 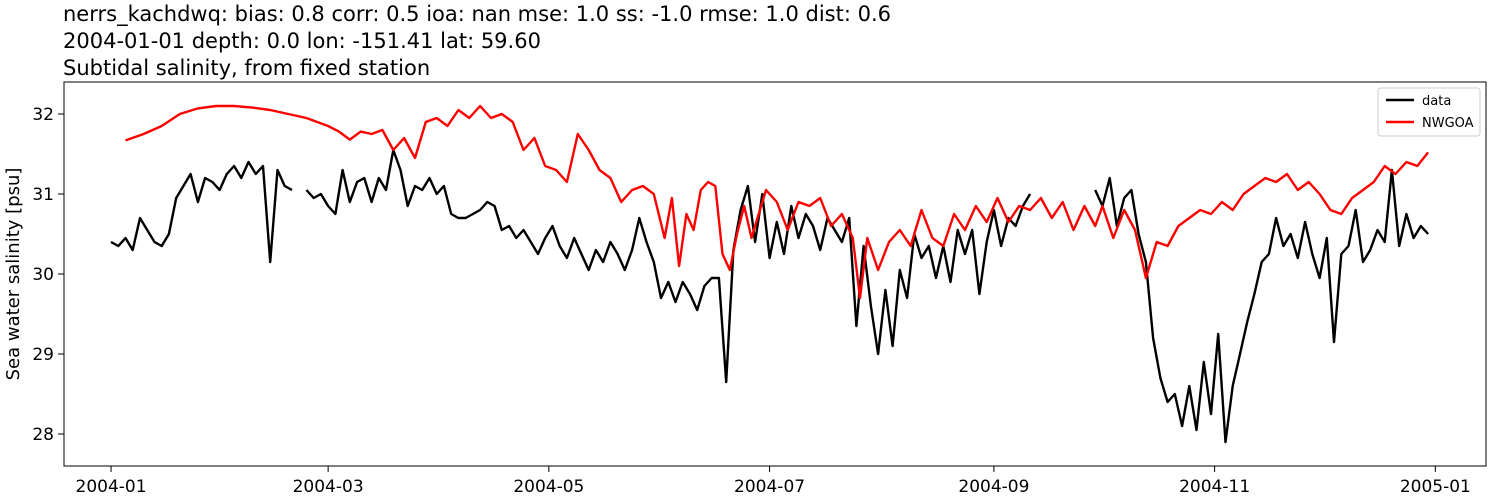 I want to click on y-axis: 28 29 30 31 32, so click(x=48, y=275).